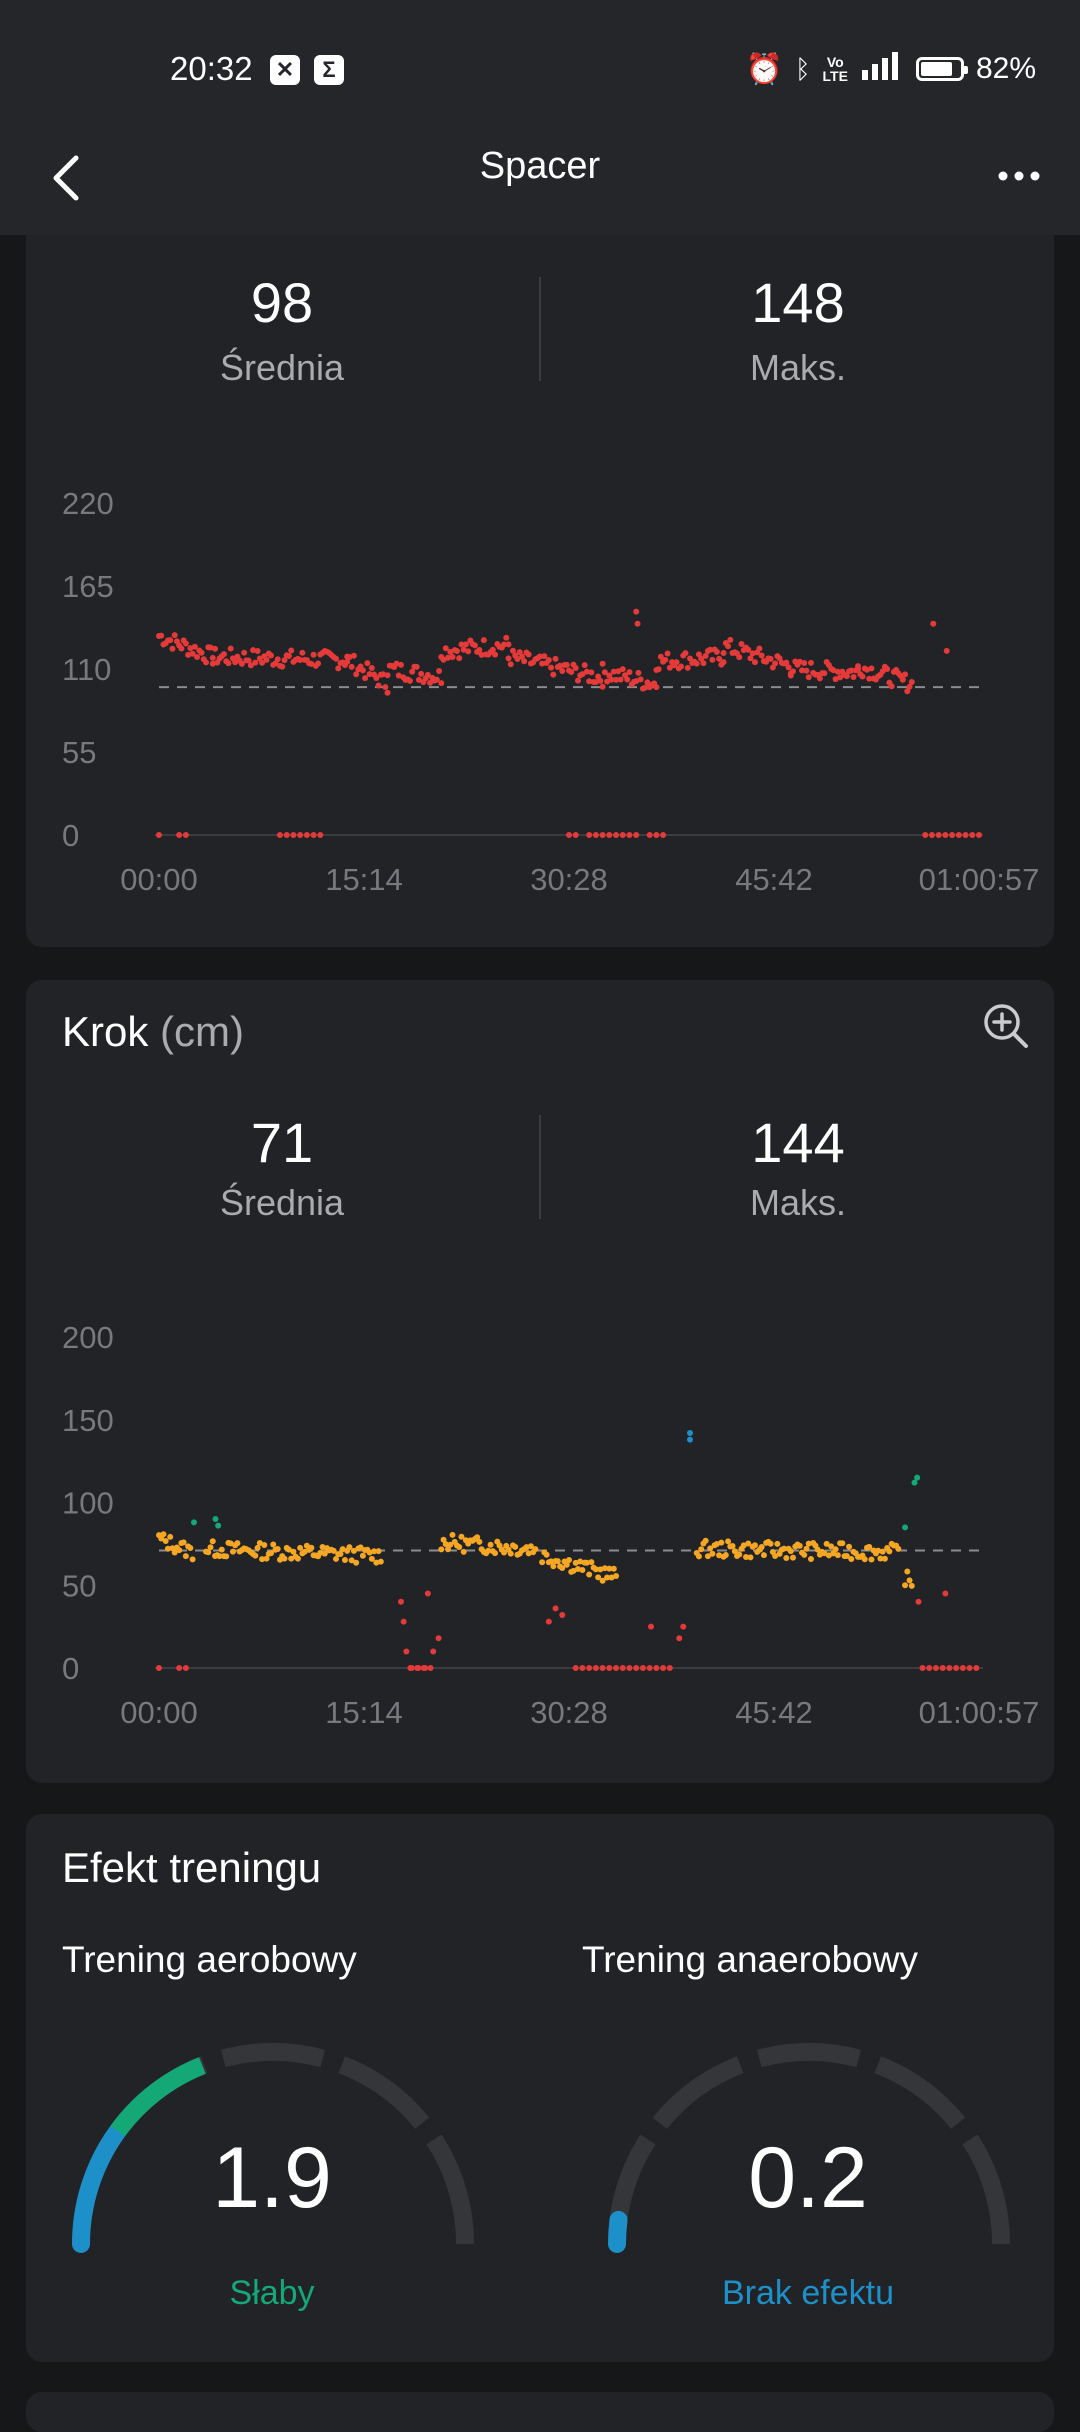 The height and width of the screenshot is (2432, 1080). Describe the element at coordinates (70, 178) in the screenshot. I see `back-arrow-icon` at that location.